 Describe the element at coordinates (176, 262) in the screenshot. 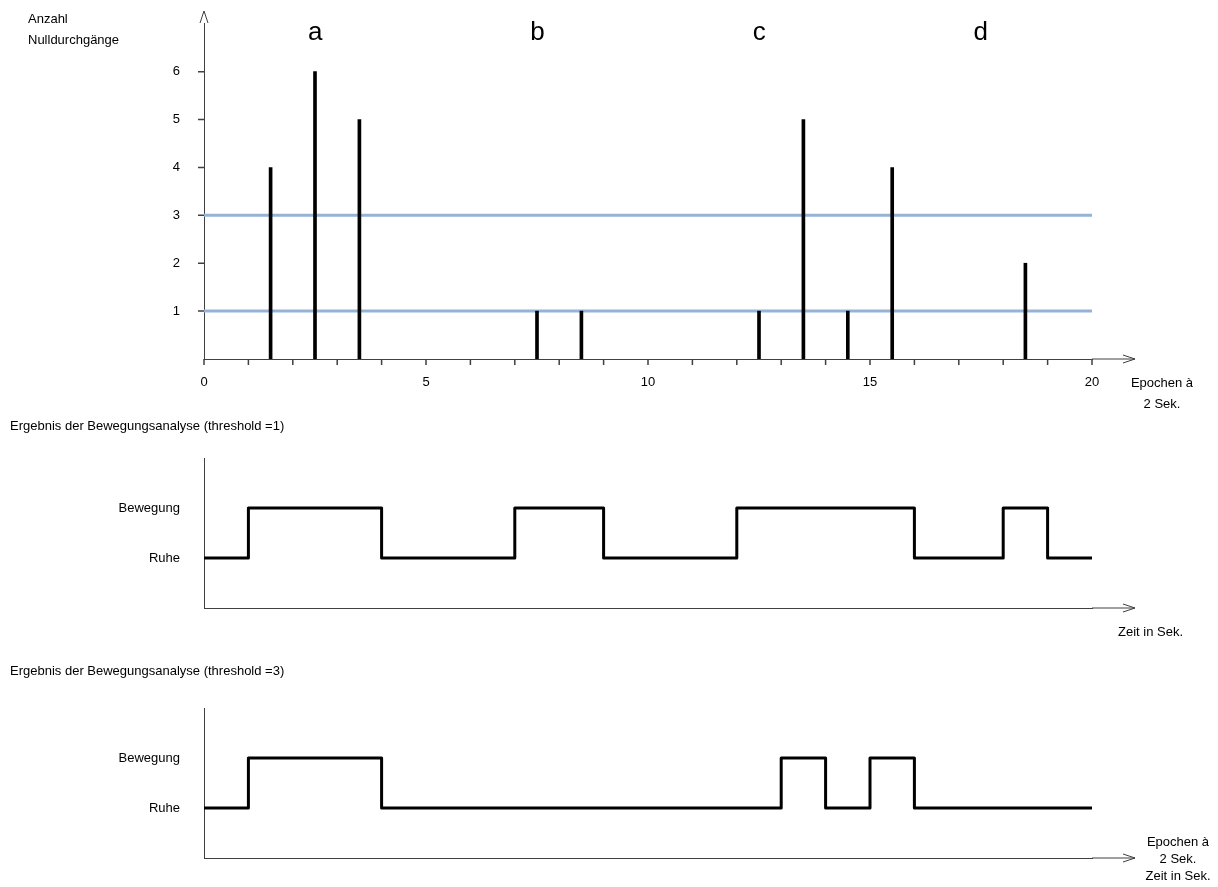

I see `y-tick-label: 2` at that location.